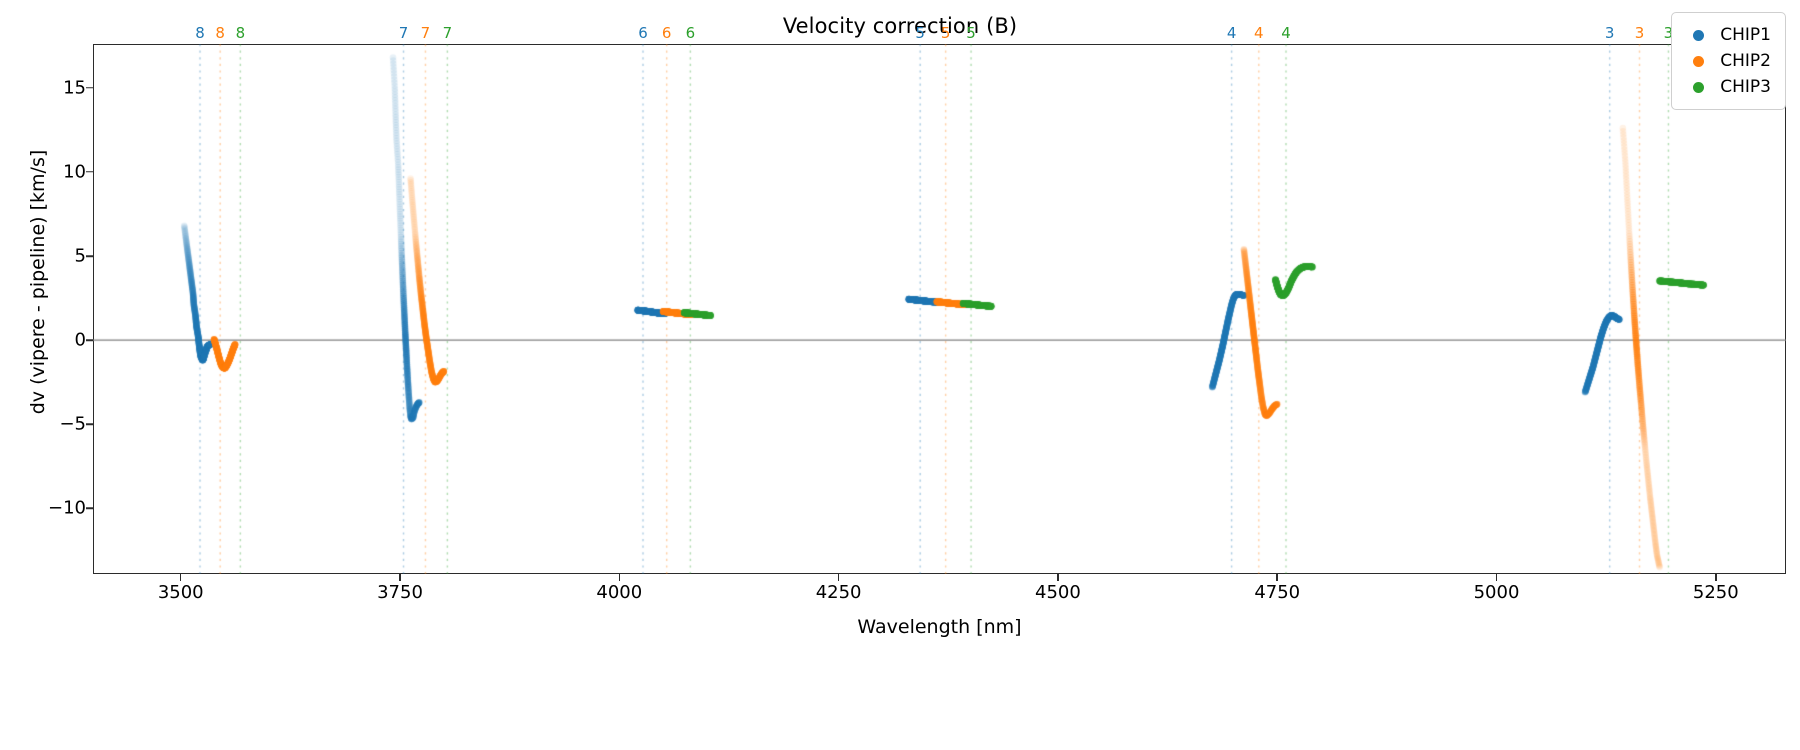 The image size is (1800, 750). Describe the element at coordinates (74, 172) in the screenshot. I see `y-tick-label: 10` at that location.